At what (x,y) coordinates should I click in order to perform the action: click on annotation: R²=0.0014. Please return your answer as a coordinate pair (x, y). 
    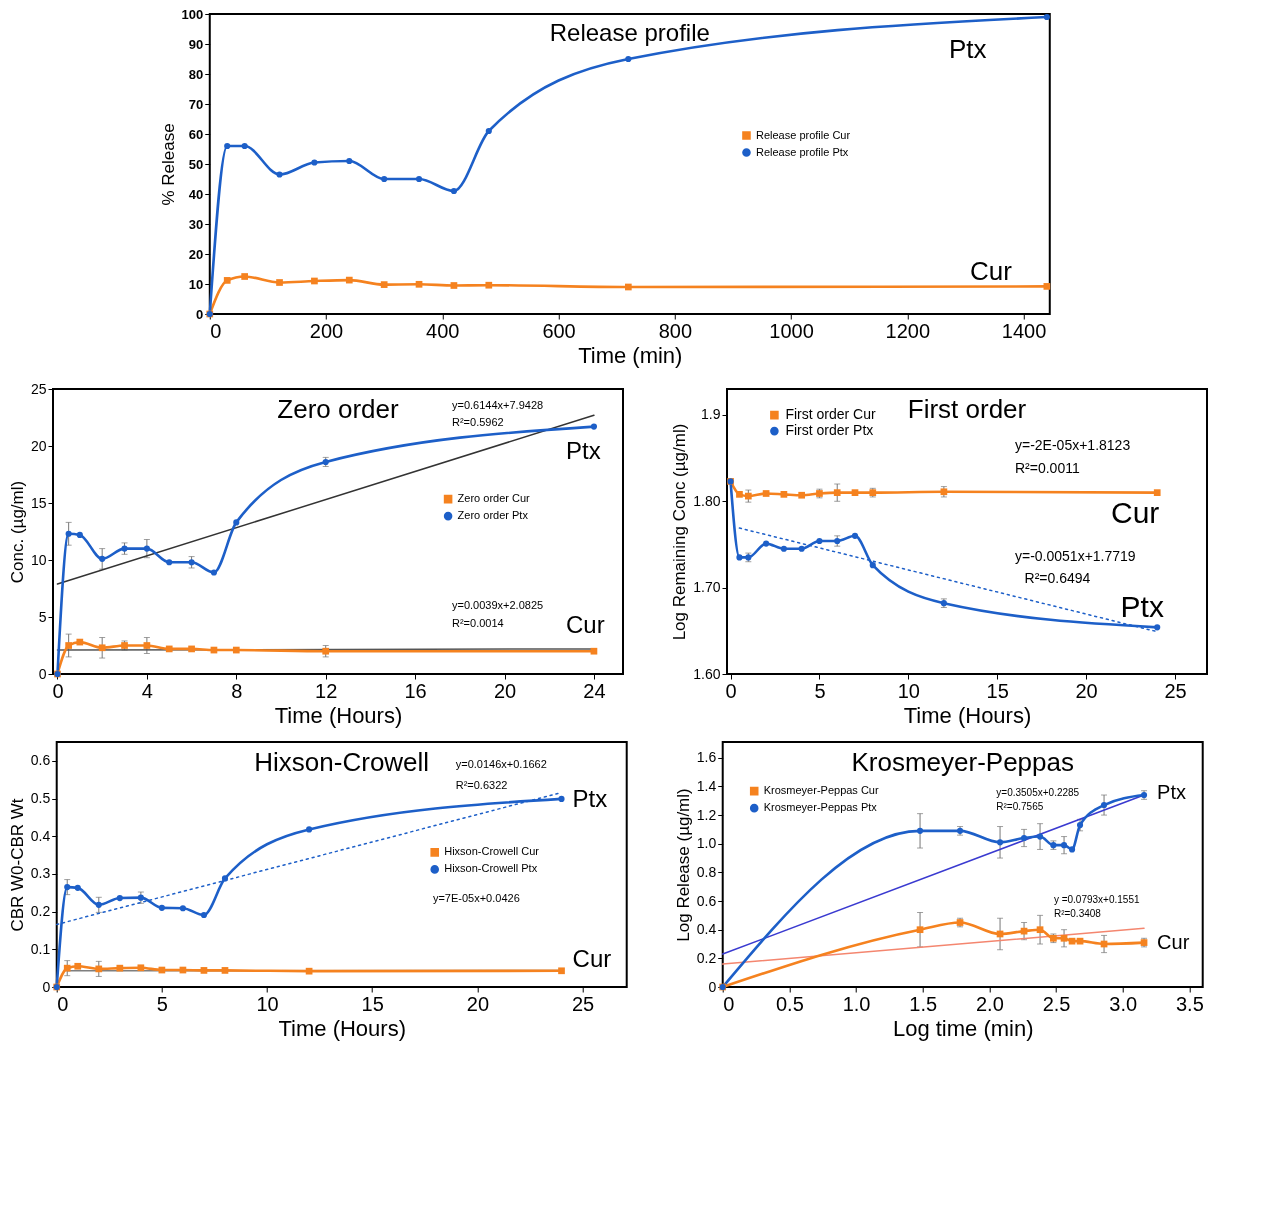
    Looking at the image, I should click on (478, 623).